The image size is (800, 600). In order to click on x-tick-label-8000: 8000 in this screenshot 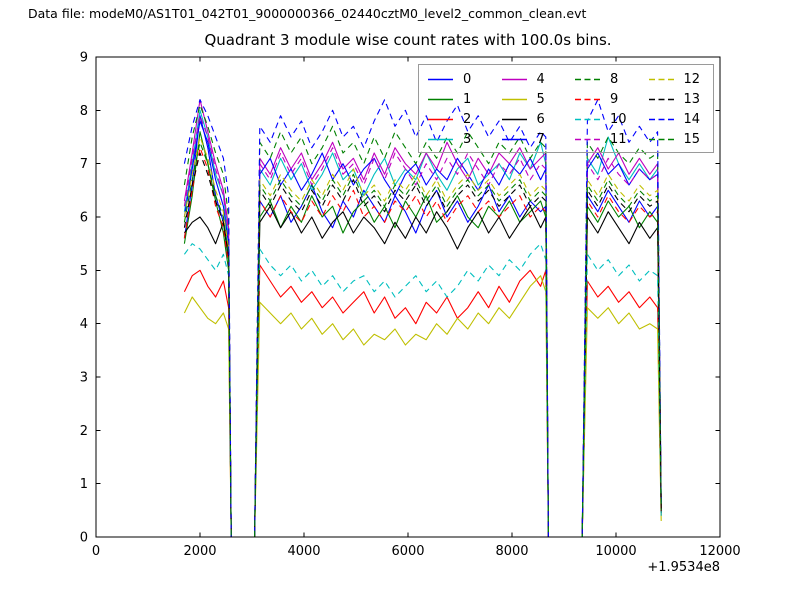, I will do `click(511, 551)`.